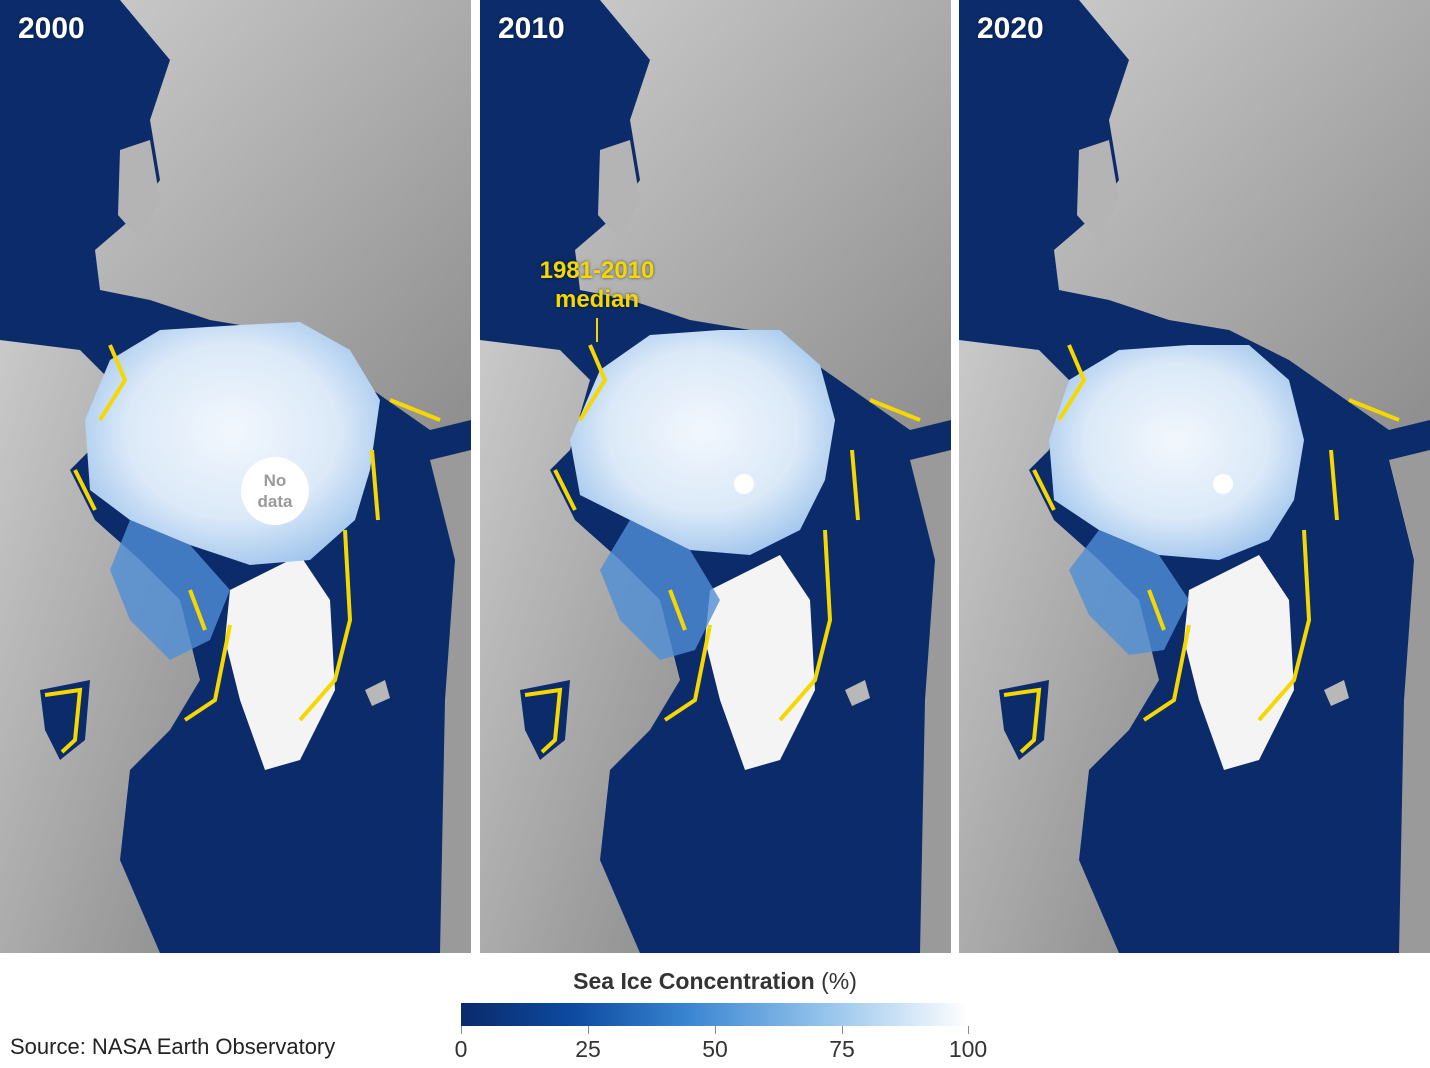 The image size is (1430, 1068). I want to click on median-annotation-line-2: median, so click(597, 299).